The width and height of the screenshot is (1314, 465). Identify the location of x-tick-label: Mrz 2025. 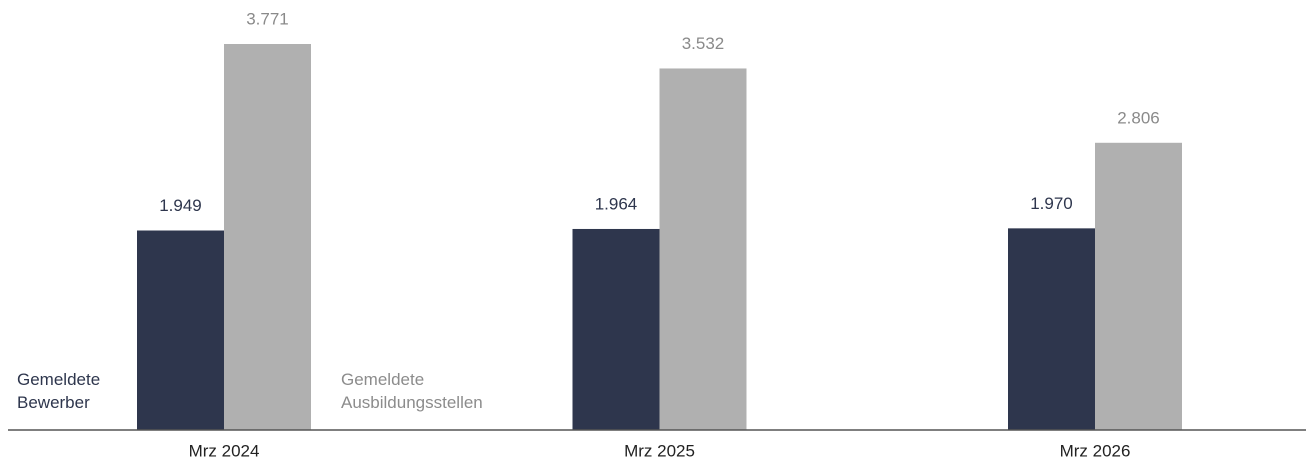
(659, 450).